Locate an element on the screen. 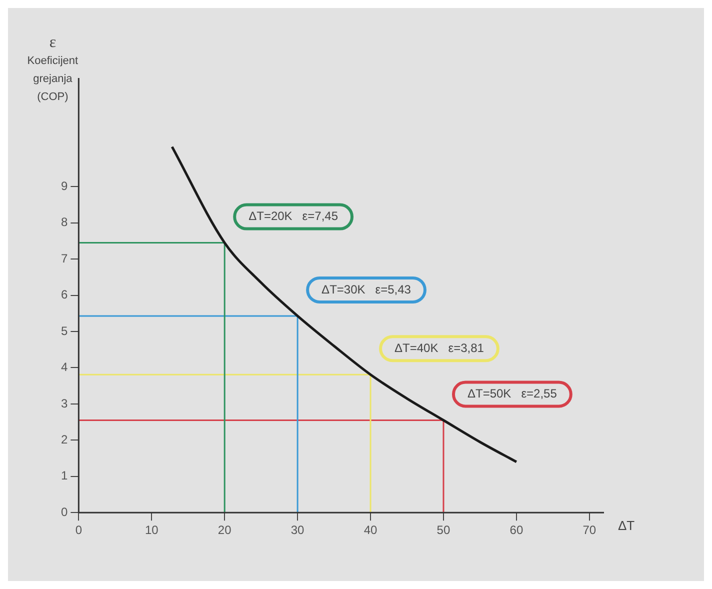  annotation: ΔT=40K ε=3,81 is located at coordinates (439, 347).